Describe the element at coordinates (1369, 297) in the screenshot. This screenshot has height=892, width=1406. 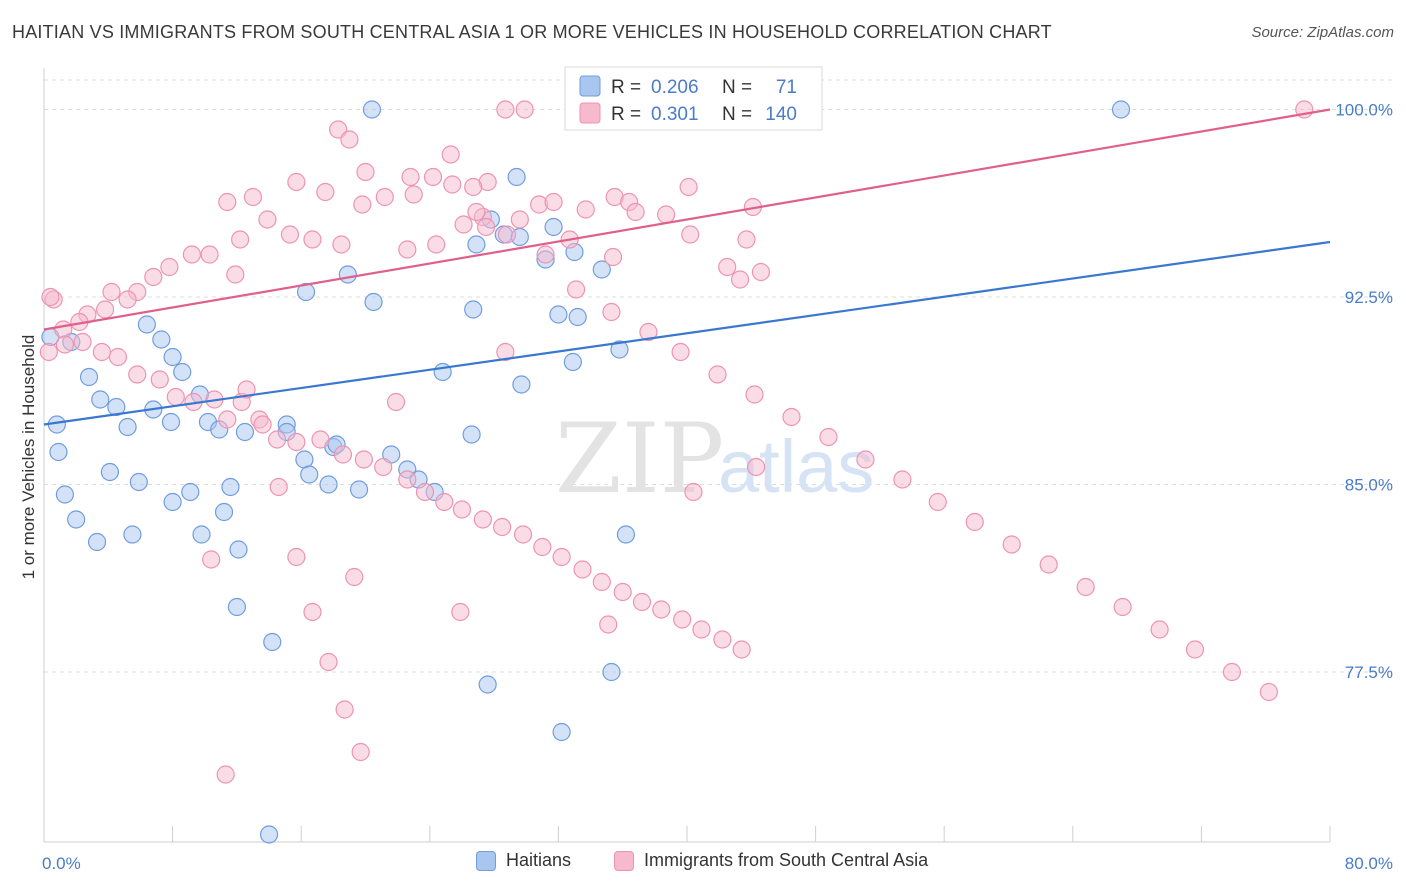
I see `y-tick-label-2: 92.5%` at that location.